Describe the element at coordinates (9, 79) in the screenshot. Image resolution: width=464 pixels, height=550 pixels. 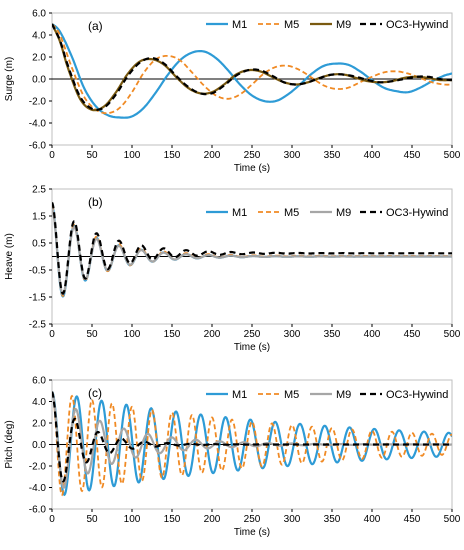
I see `y-axis-label: Surge (m)` at that location.